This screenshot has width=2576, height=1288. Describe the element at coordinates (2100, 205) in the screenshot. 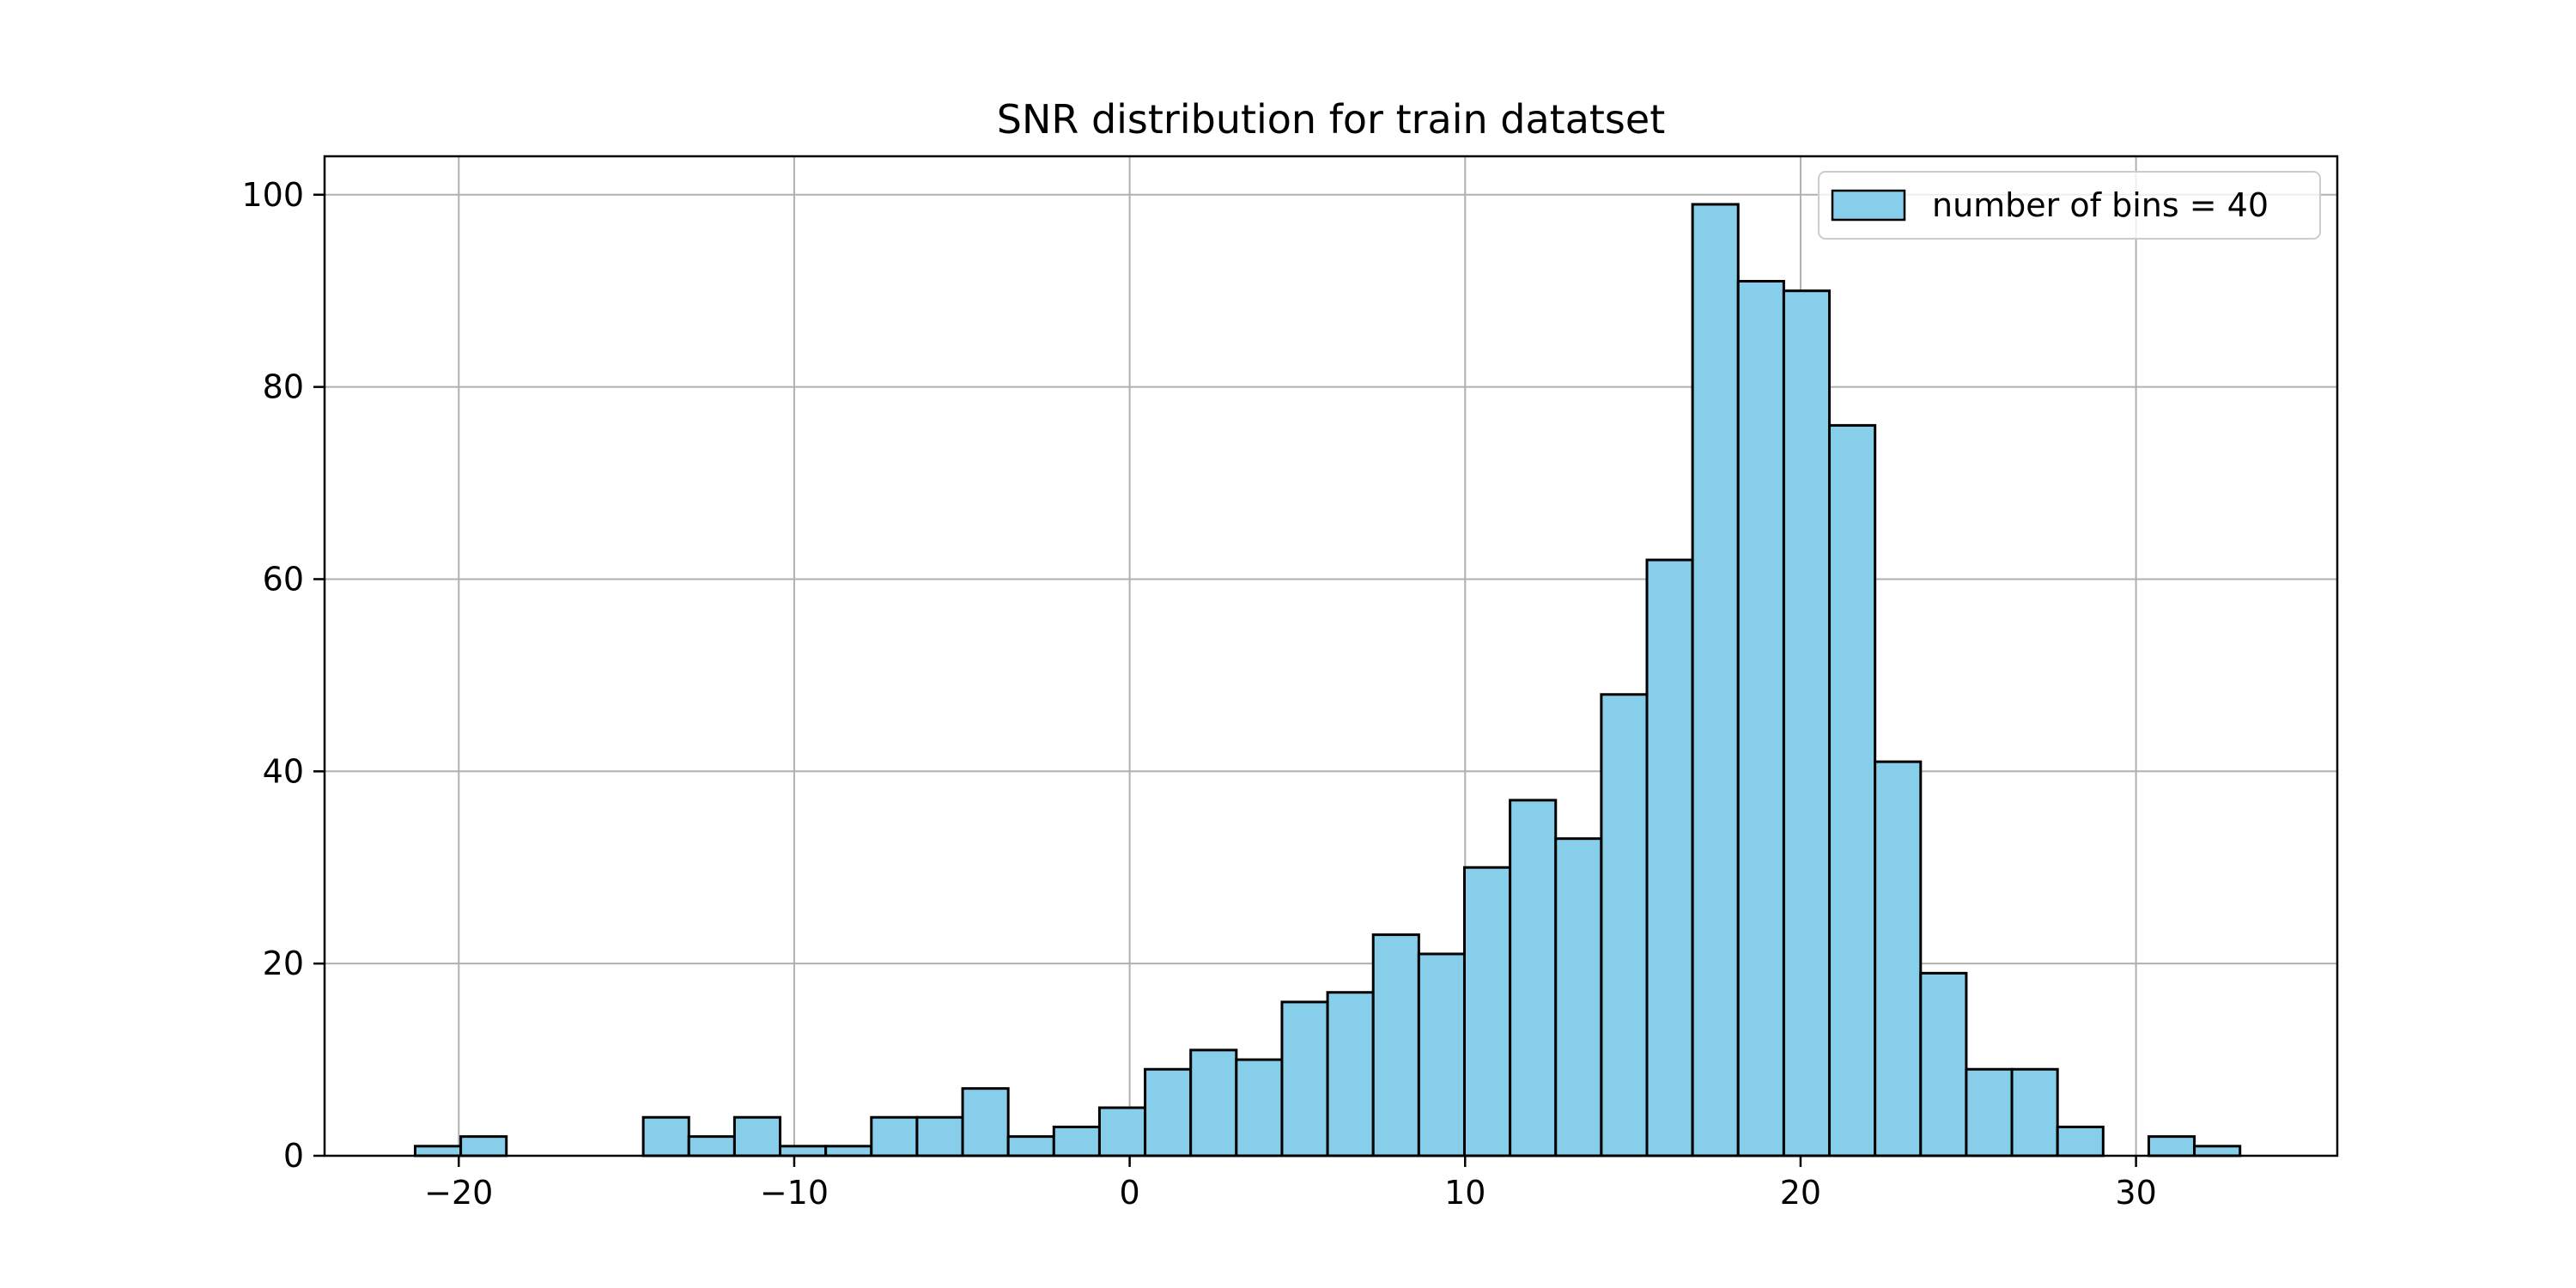

I see `legend-label: number of bins = 40` at that location.